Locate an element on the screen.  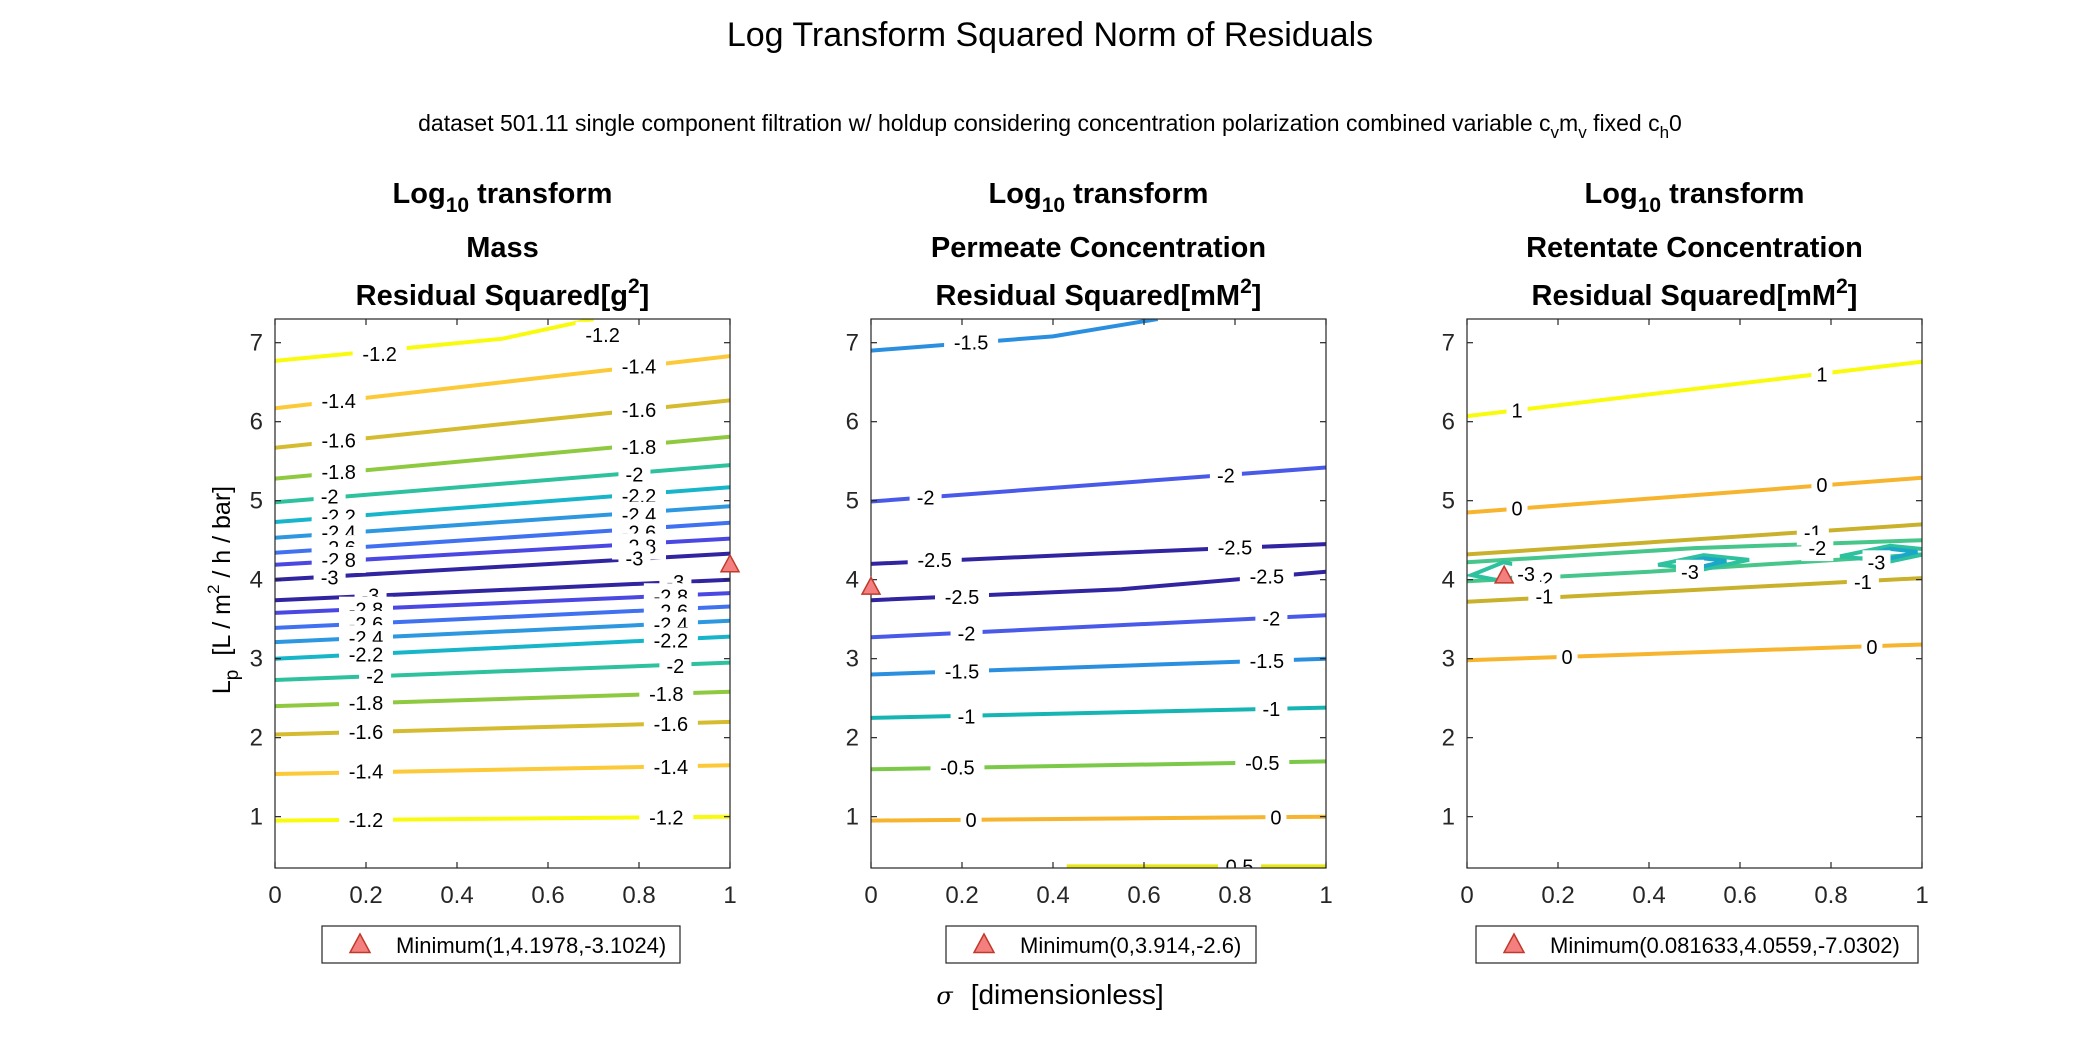
contour-label: 1 is located at coordinates (1821, 375).